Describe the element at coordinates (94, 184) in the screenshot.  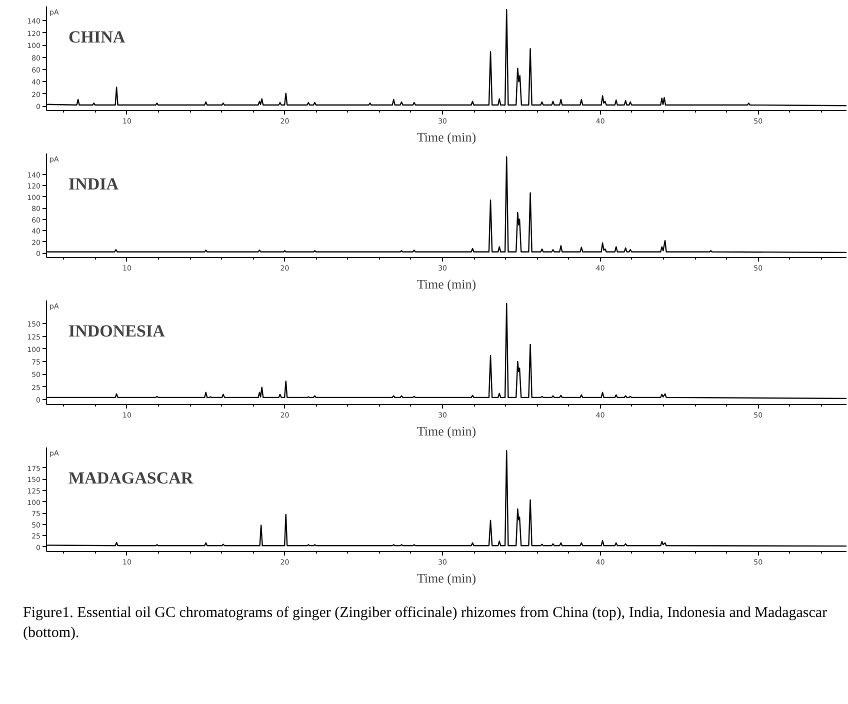
I see `text: INDIA` at that location.